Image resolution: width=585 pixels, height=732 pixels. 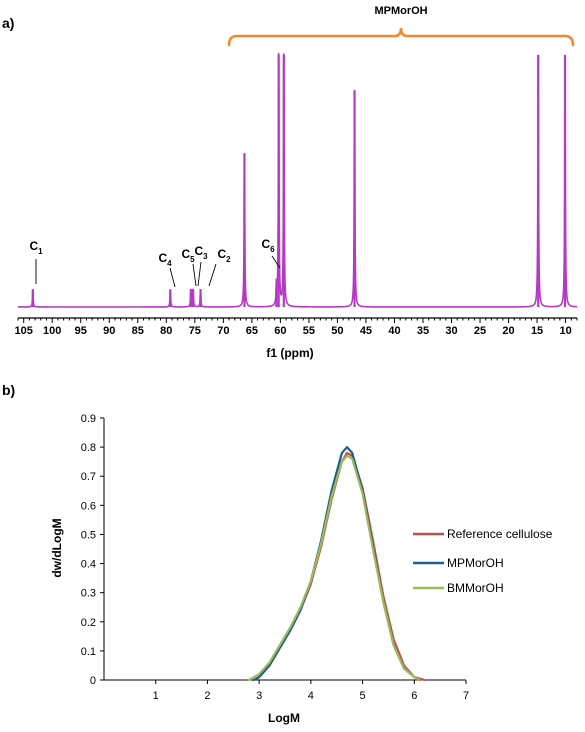 What do you see at coordinates (366, 331) in the screenshot?
I see `tick-label-a: 45` at bounding box center [366, 331].